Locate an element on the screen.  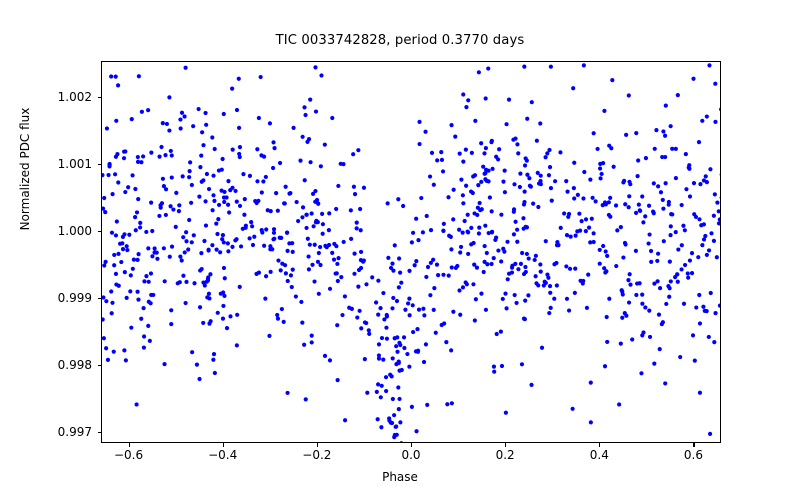
y-tick-mark is located at coordinates (99, 231).